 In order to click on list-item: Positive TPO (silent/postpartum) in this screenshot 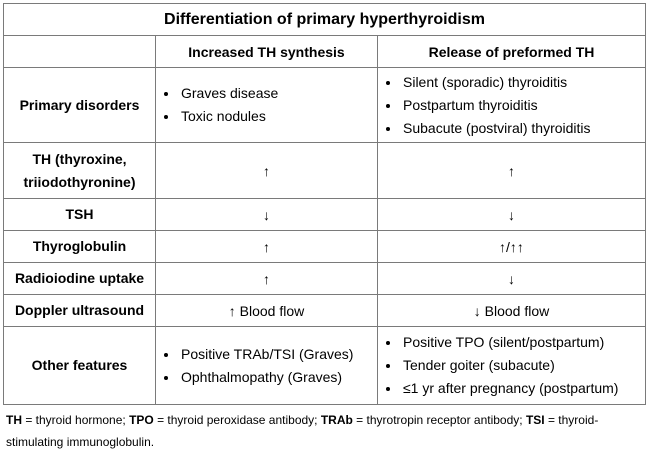, I will do `click(523, 342)`.